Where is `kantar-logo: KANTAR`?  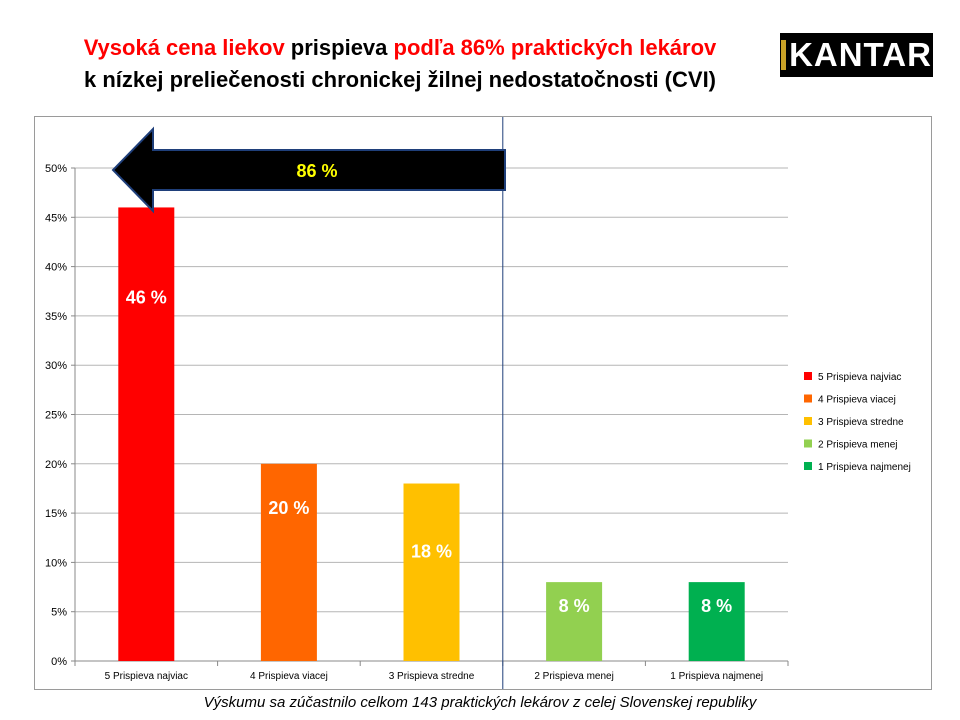
kantar-logo: KANTAR is located at coordinates (856, 55).